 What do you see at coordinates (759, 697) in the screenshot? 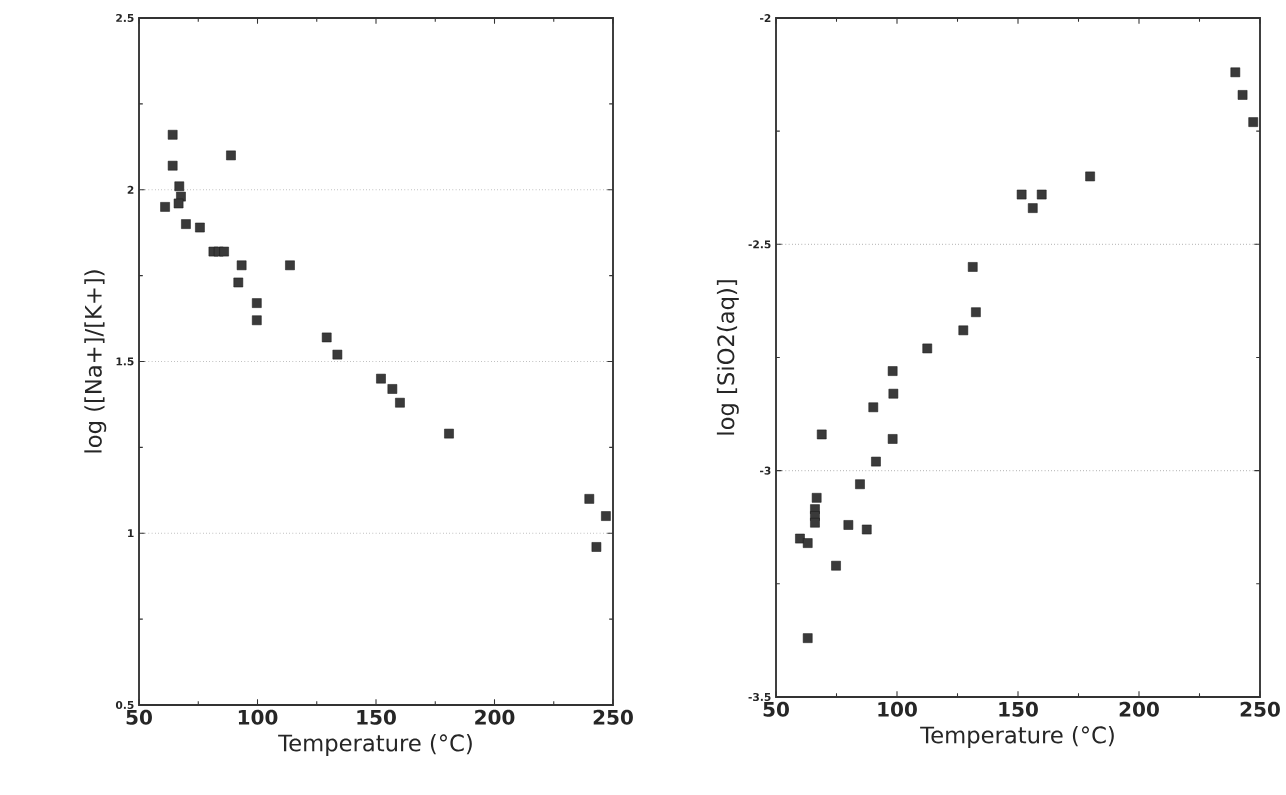
I see `y-tick-label: -3.5` at bounding box center [759, 697].